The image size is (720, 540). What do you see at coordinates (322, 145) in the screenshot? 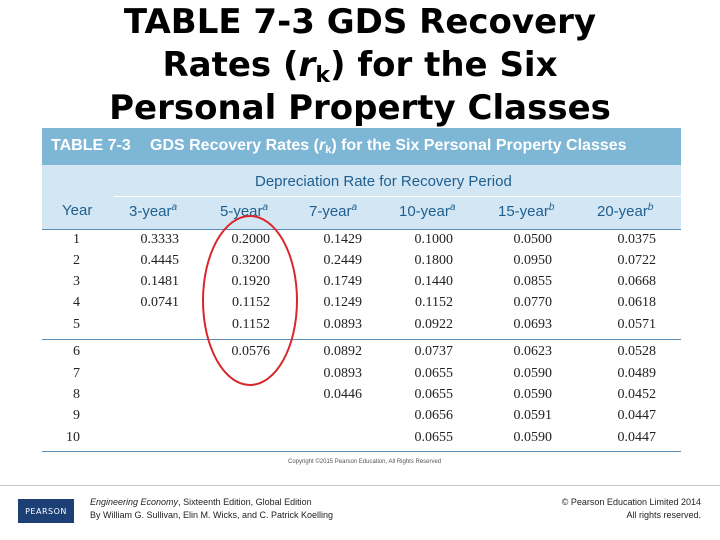
I see `table-caption-symbol: r` at bounding box center [322, 145].